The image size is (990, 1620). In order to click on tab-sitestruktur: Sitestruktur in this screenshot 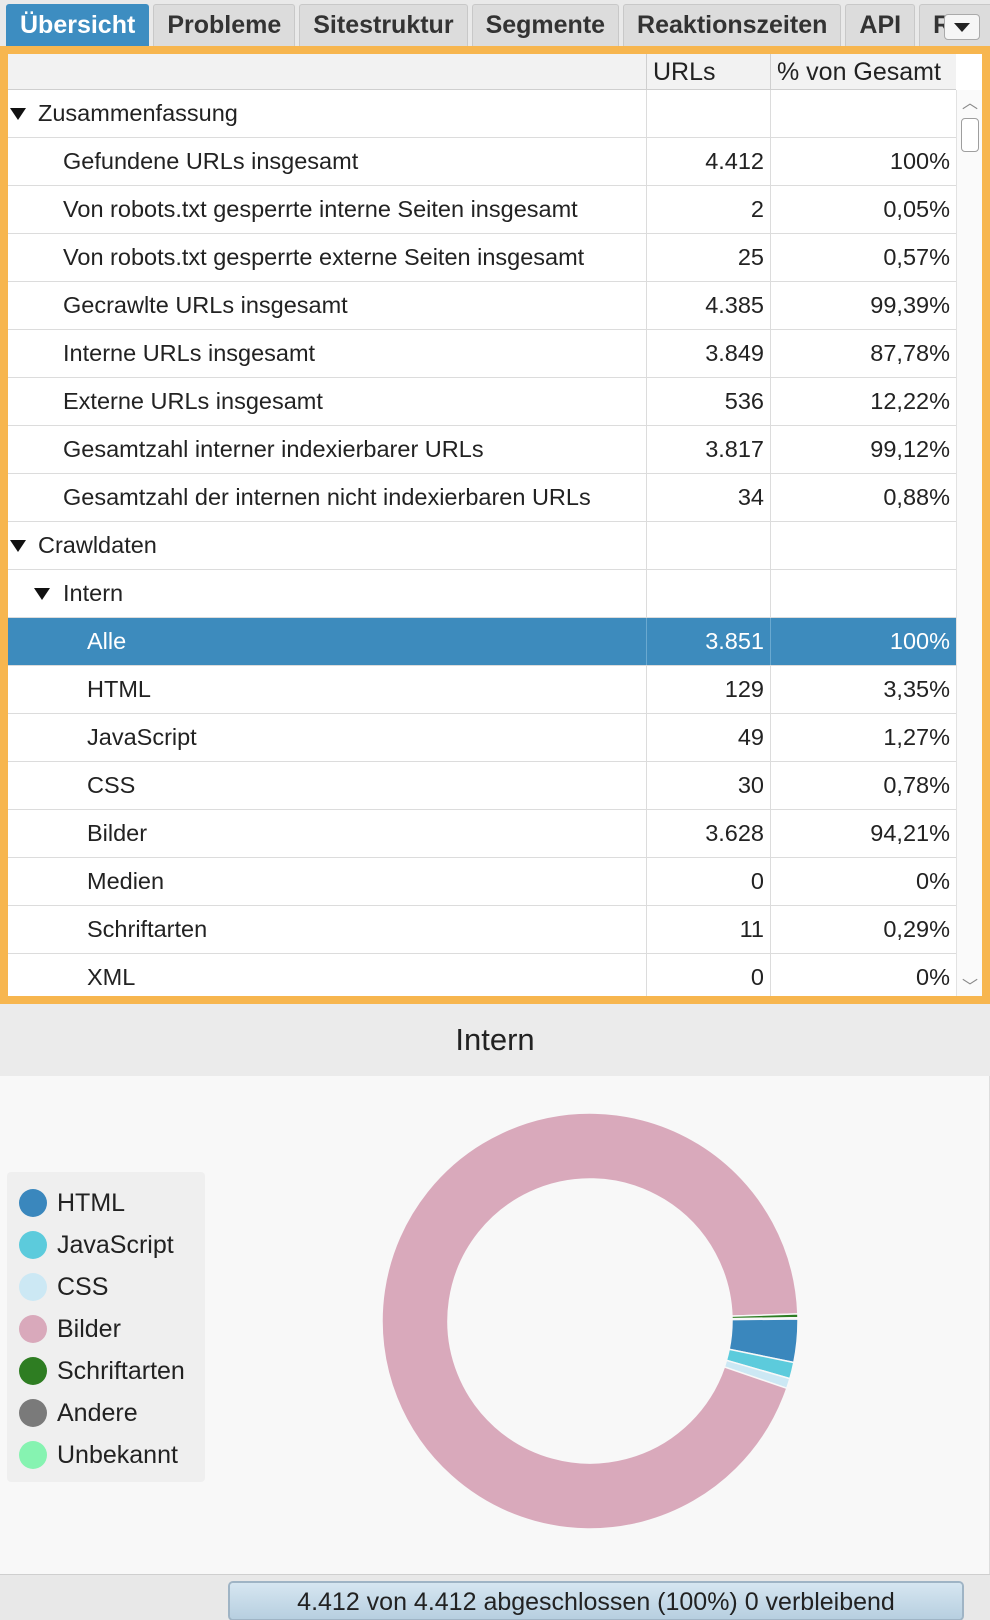, I will do `click(383, 25)`.